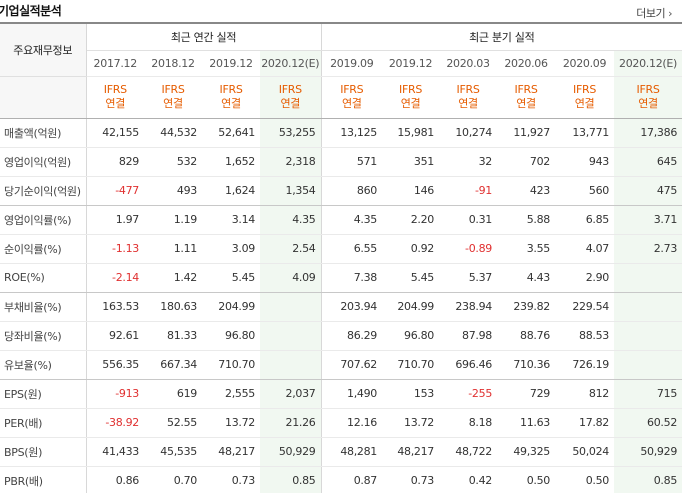 Image resolution: width=682 pixels, height=493 pixels. What do you see at coordinates (351, 452) in the screenshot?
I see `value-cell: 48,281` at bounding box center [351, 452].